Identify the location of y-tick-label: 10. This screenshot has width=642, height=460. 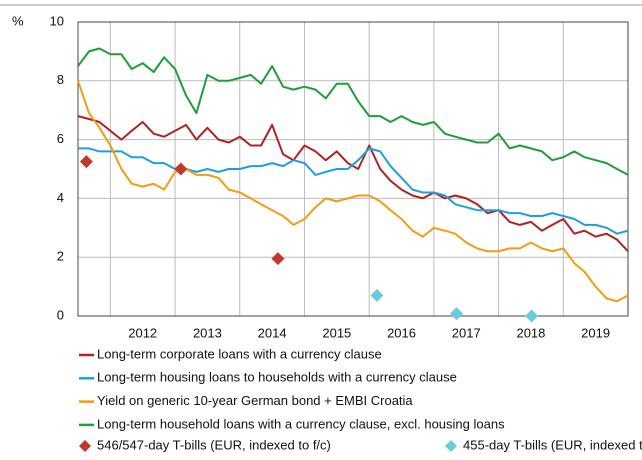
(57, 20).